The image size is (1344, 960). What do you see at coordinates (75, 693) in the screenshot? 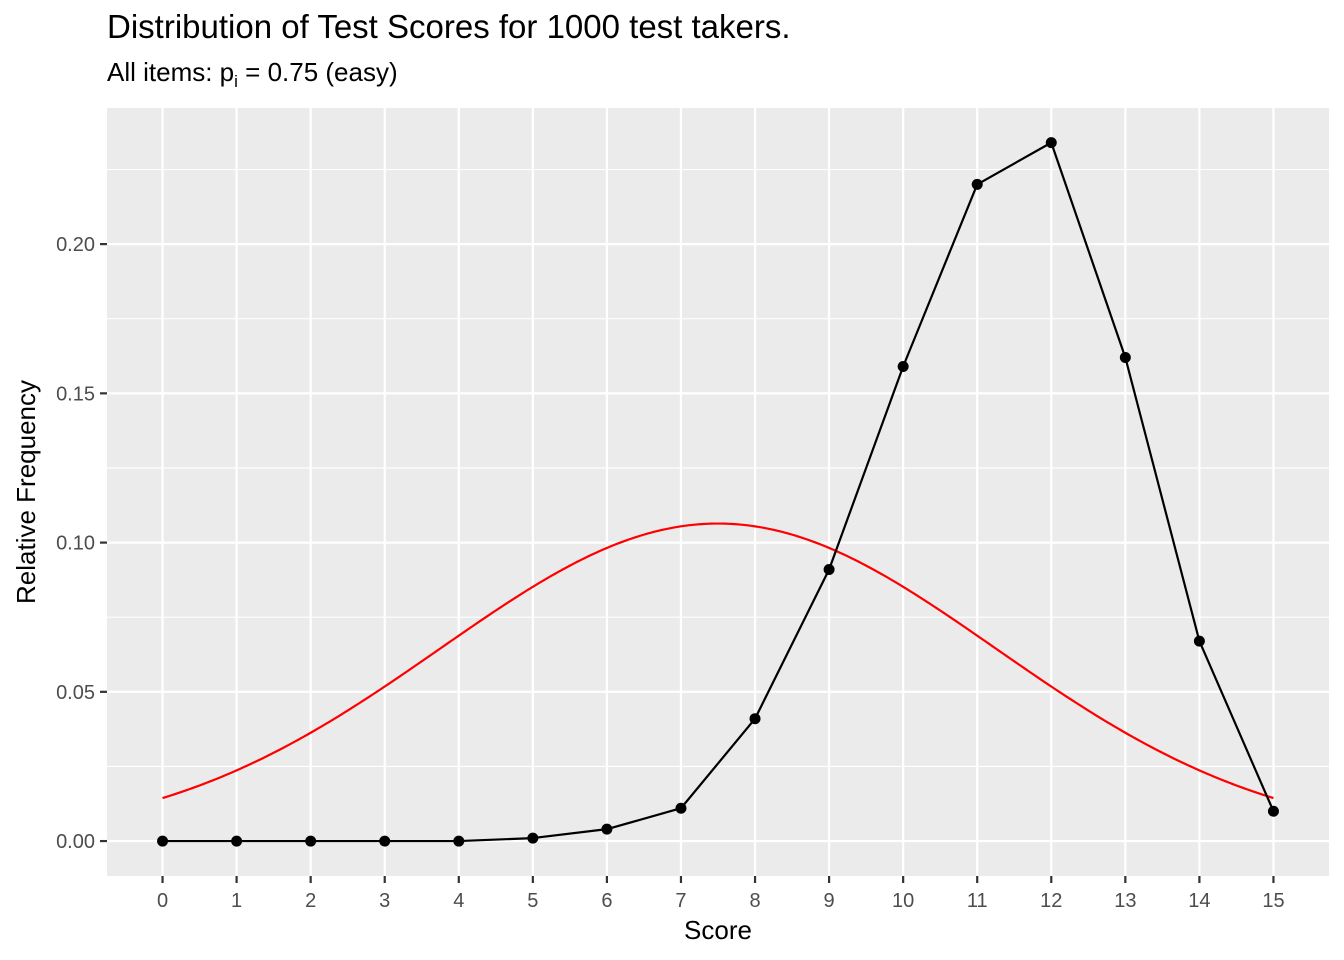
I see `y-tick-label: 0.05` at bounding box center [75, 693].